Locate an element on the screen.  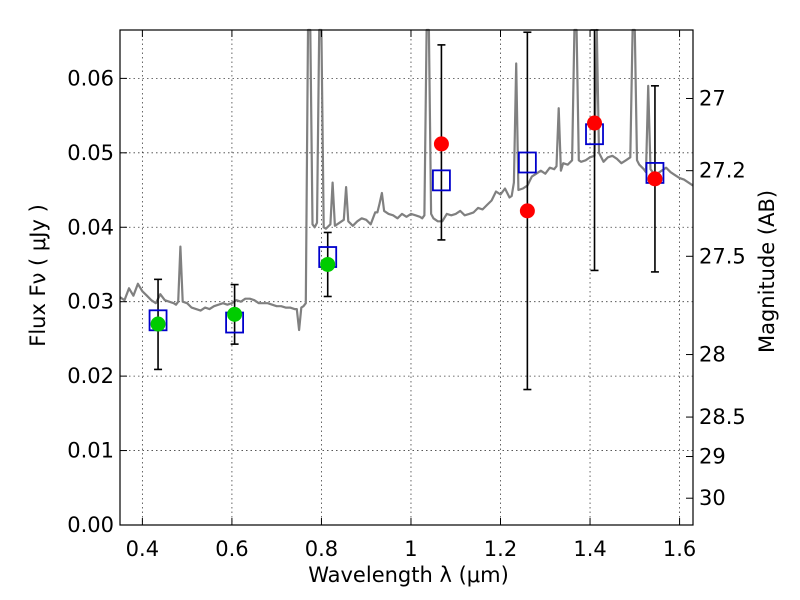
y-tick-label: 0.05 is located at coordinates (90, 153).